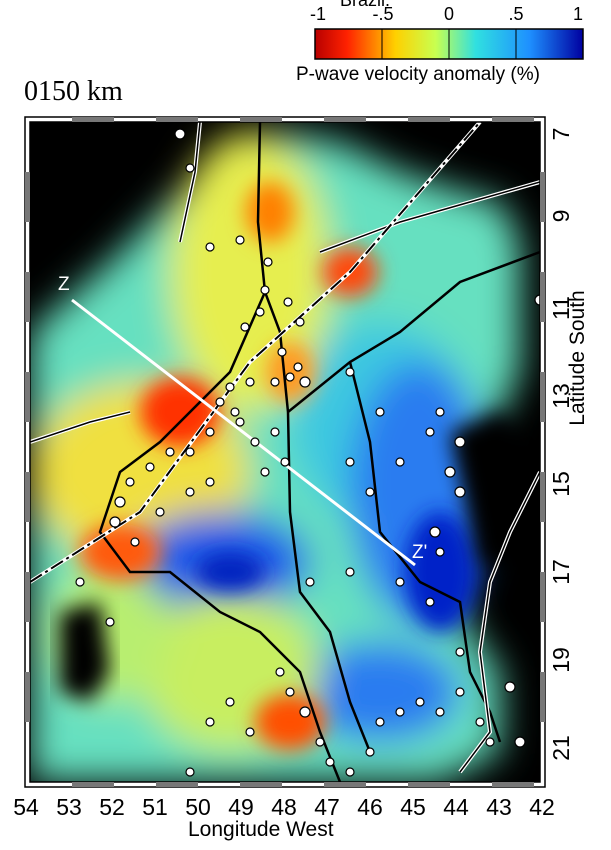  I want to click on colorbar-tick: -.5, so click(383, 14).